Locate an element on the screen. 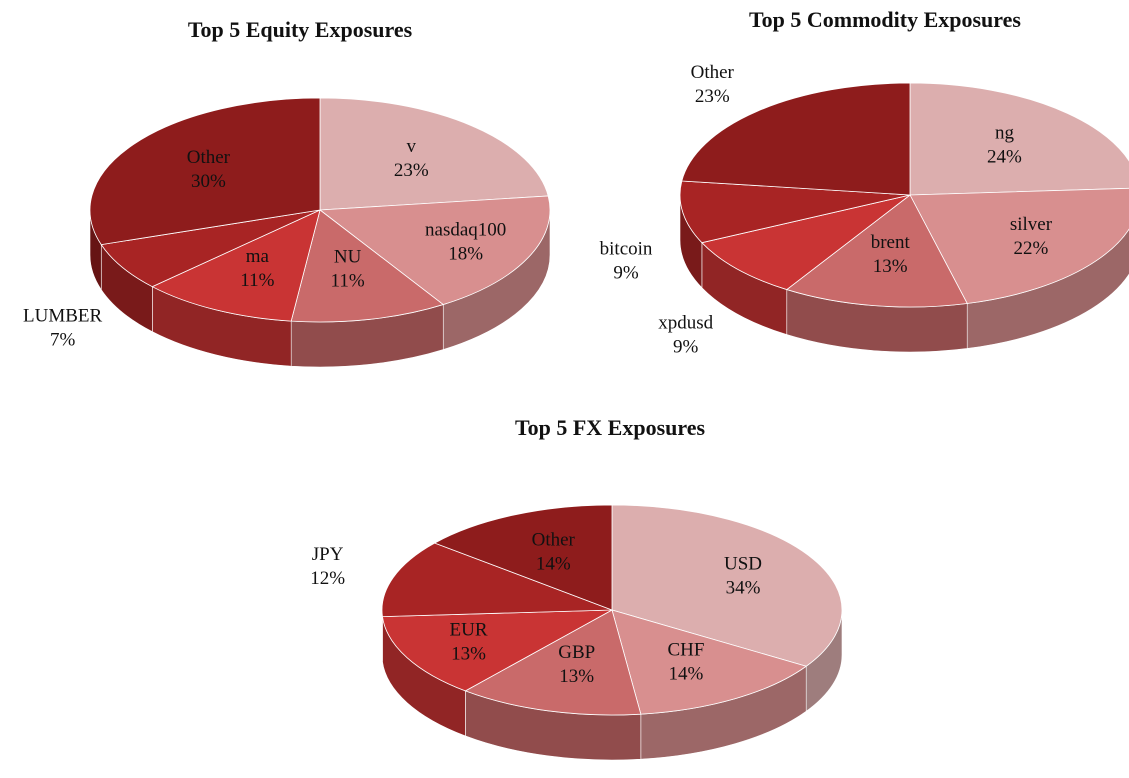 This screenshot has height=778, width=1129. slice-label: USD is located at coordinates (743, 563).